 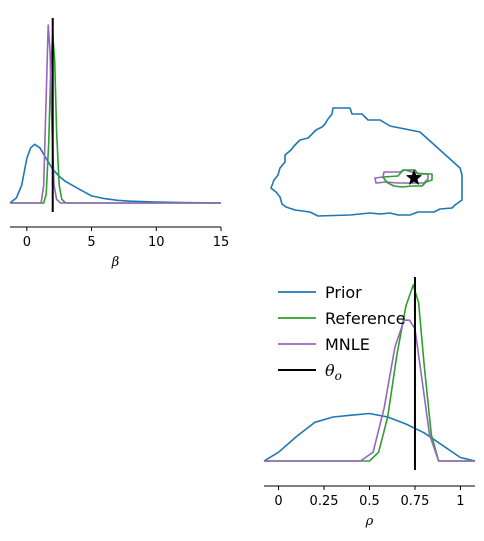 What do you see at coordinates (320, 292) in the screenshot?
I see `legend-entry-prior: Prior` at bounding box center [320, 292].